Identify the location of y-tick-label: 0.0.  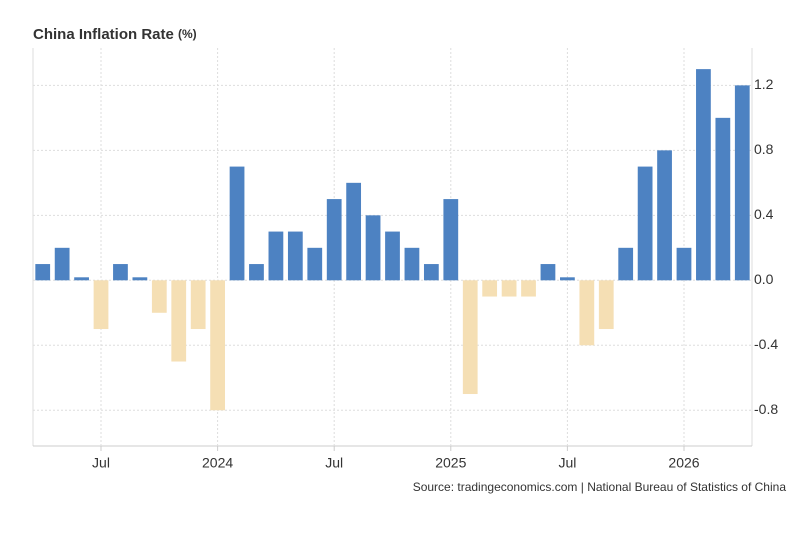
(764, 279).